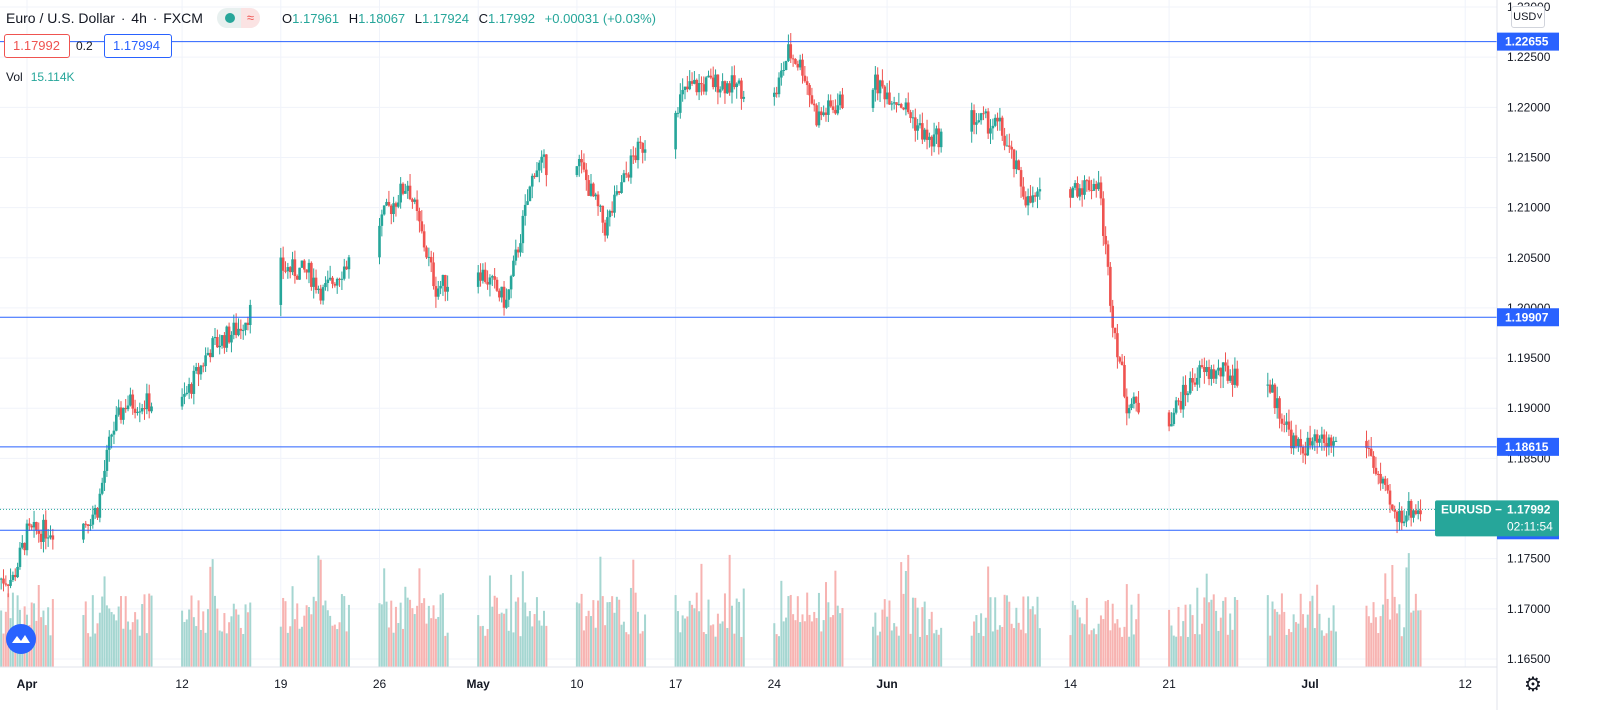 This screenshot has height=710, width=1600. What do you see at coordinates (1533, 685) in the screenshot?
I see `gear-icon: ⚙` at bounding box center [1533, 685].